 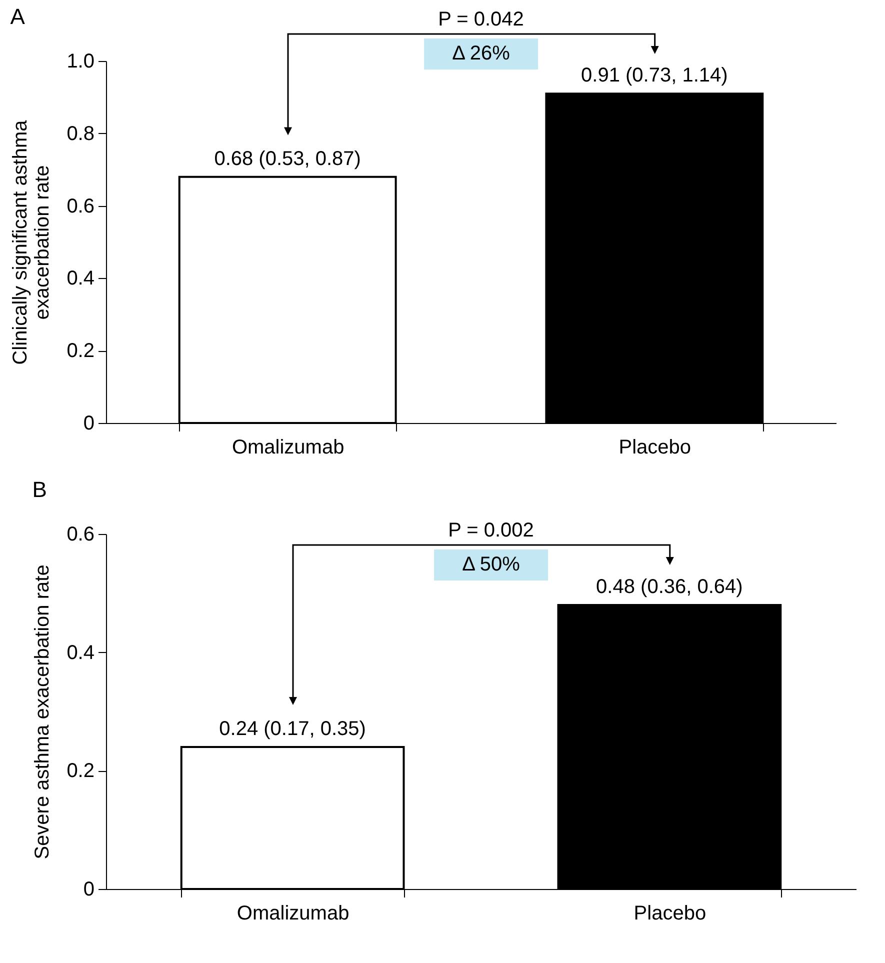 What do you see at coordinates (18, 16) in the screenshot?
I see `chart-title: A` at bounding box center [18, 16].